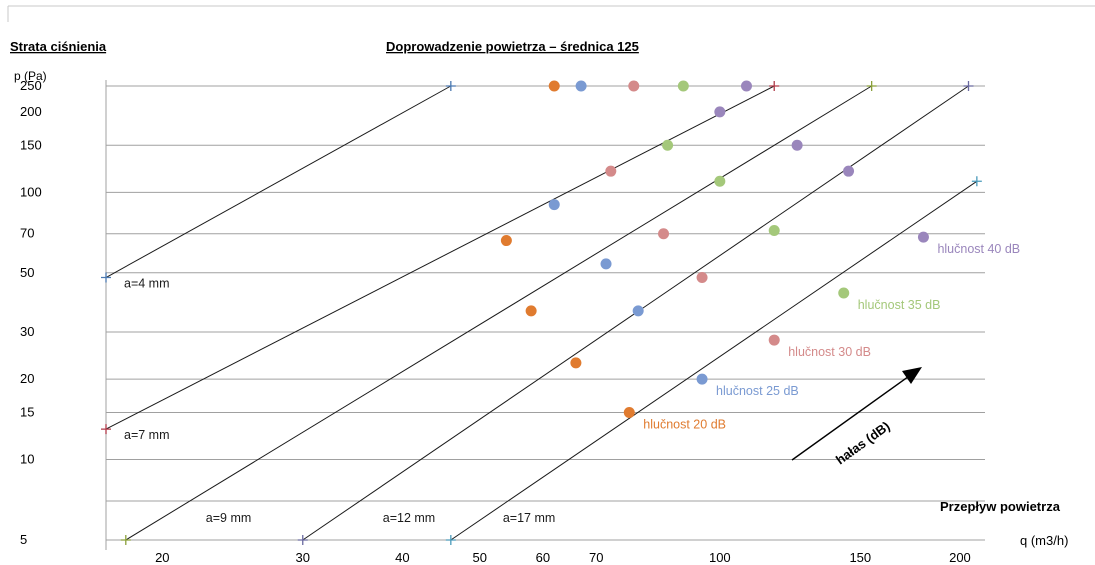  What do you see at coordinates (543, 557) in the screenshot?
I see `x-tick-label: 60` at bounding box center [543, 557].